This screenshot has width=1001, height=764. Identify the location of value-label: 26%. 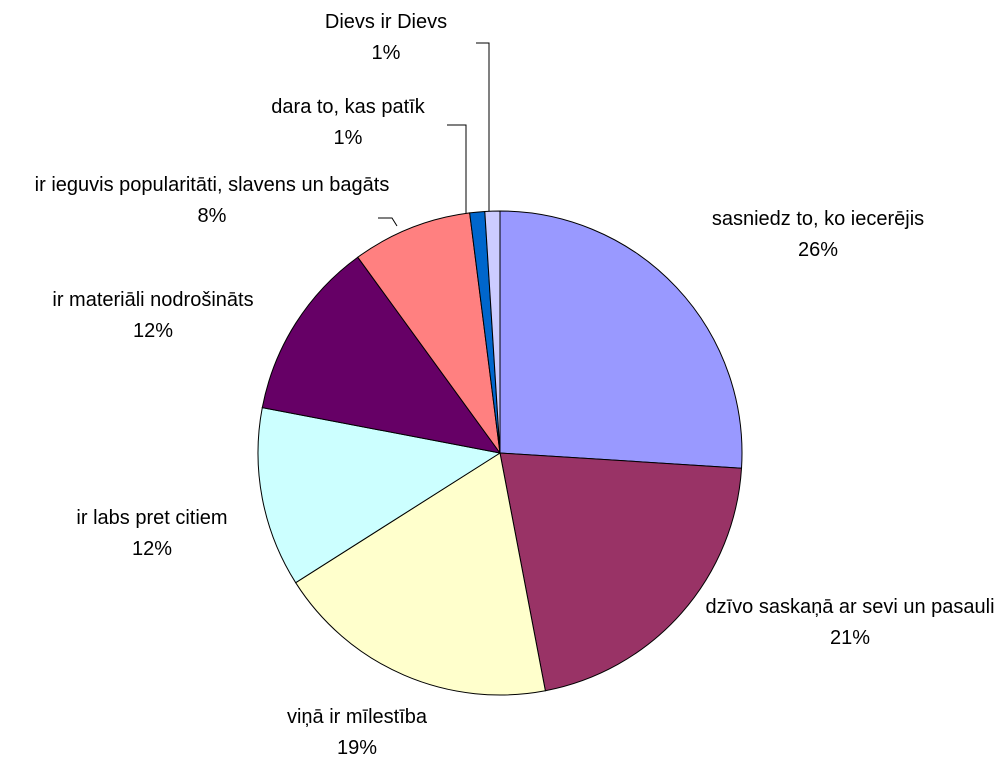
(818, 250).